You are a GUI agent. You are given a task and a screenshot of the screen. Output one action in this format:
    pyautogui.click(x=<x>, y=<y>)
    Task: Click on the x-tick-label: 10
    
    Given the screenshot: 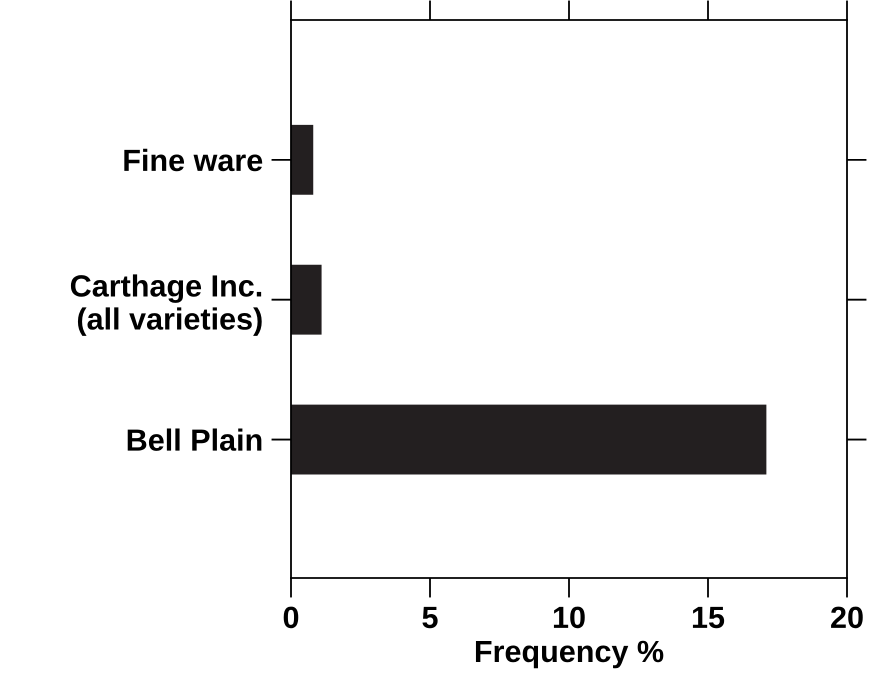 What is the action you would take?
    pyautogui.click(x=569, y=617)
    